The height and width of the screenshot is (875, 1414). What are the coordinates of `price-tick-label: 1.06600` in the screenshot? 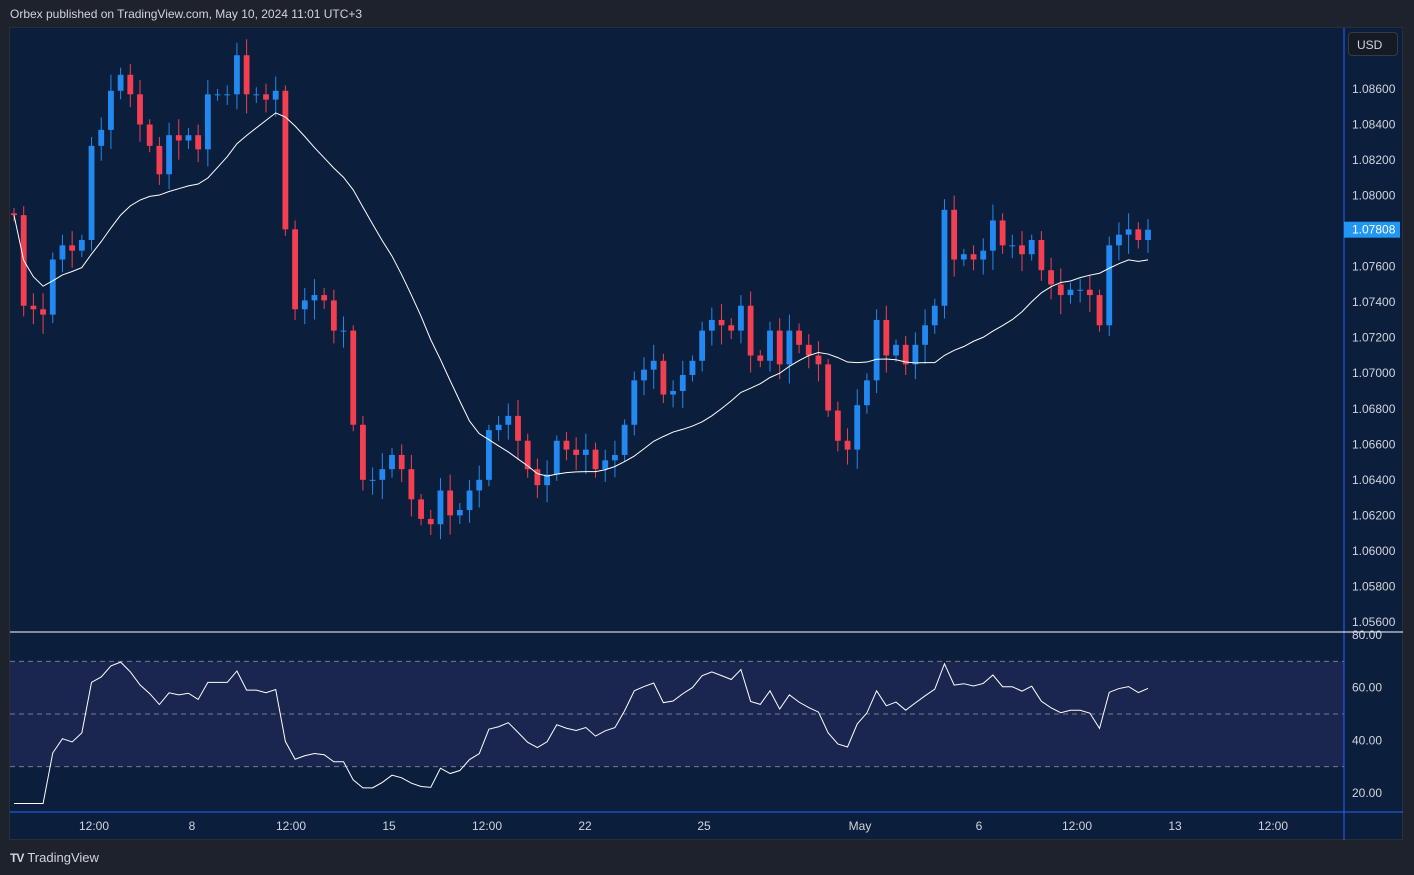 It's located at (1374, 444).